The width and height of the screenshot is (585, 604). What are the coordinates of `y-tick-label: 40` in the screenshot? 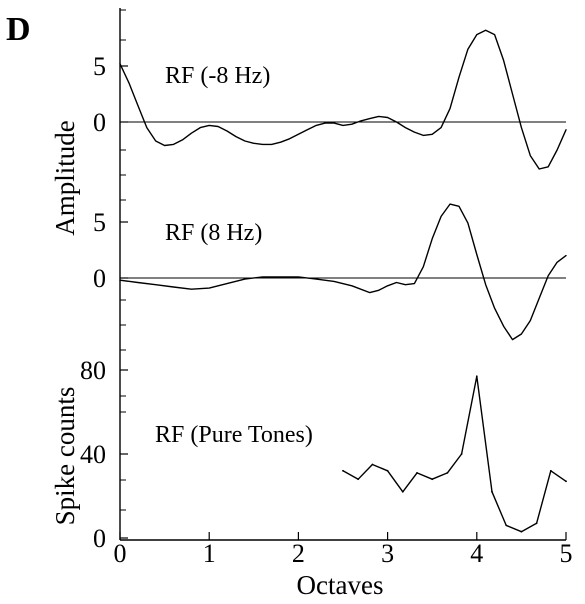 It's located at (93, 454).